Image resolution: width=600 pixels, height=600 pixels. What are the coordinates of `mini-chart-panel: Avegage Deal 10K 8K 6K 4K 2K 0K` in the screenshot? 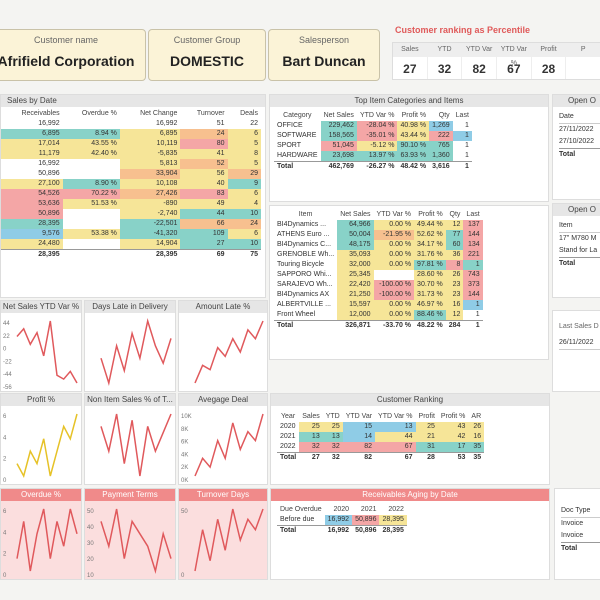 It's located at (223, 439).